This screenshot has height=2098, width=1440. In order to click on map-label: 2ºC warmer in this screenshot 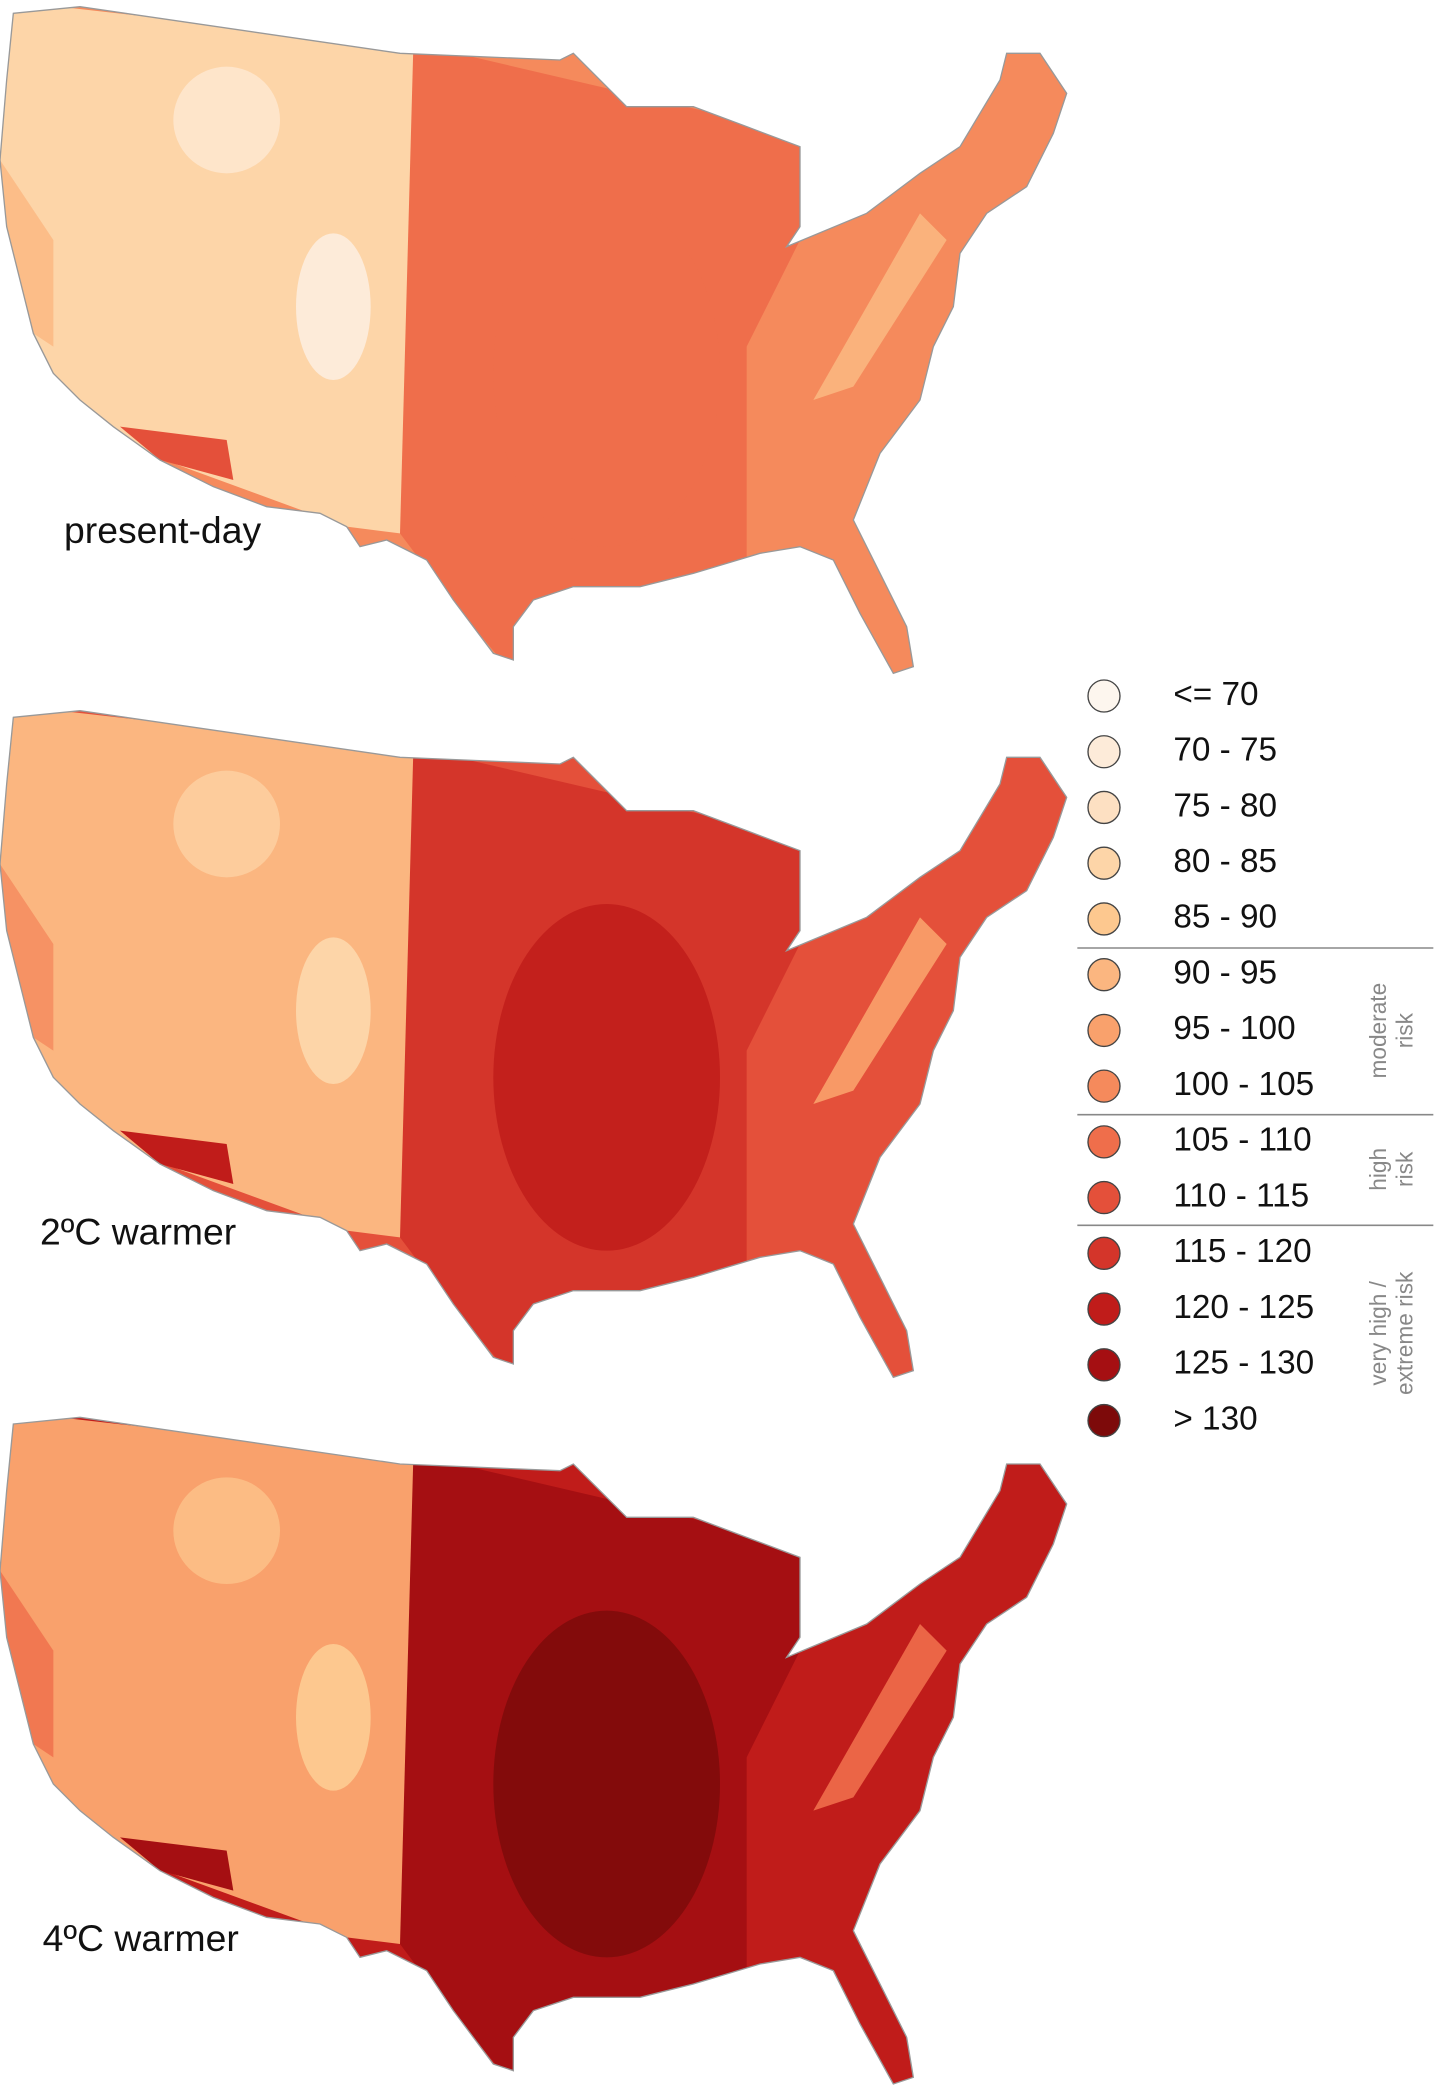, I will do `click(138, 1232)`.